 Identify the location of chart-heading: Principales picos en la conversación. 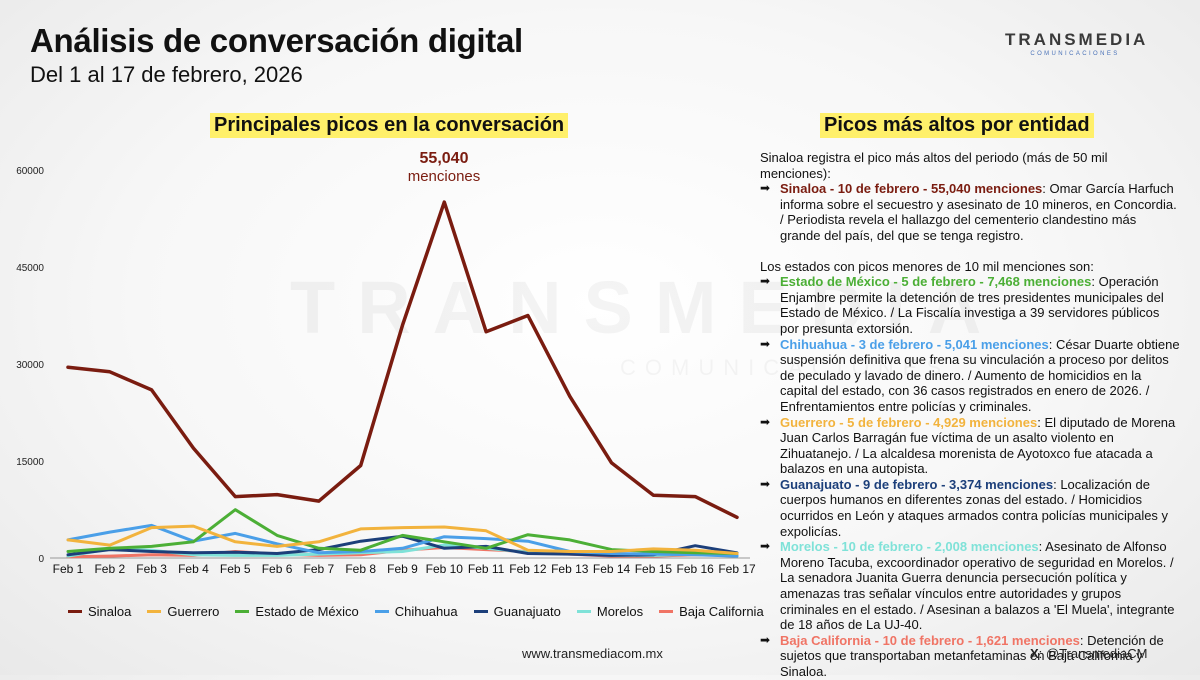
(389, 125).